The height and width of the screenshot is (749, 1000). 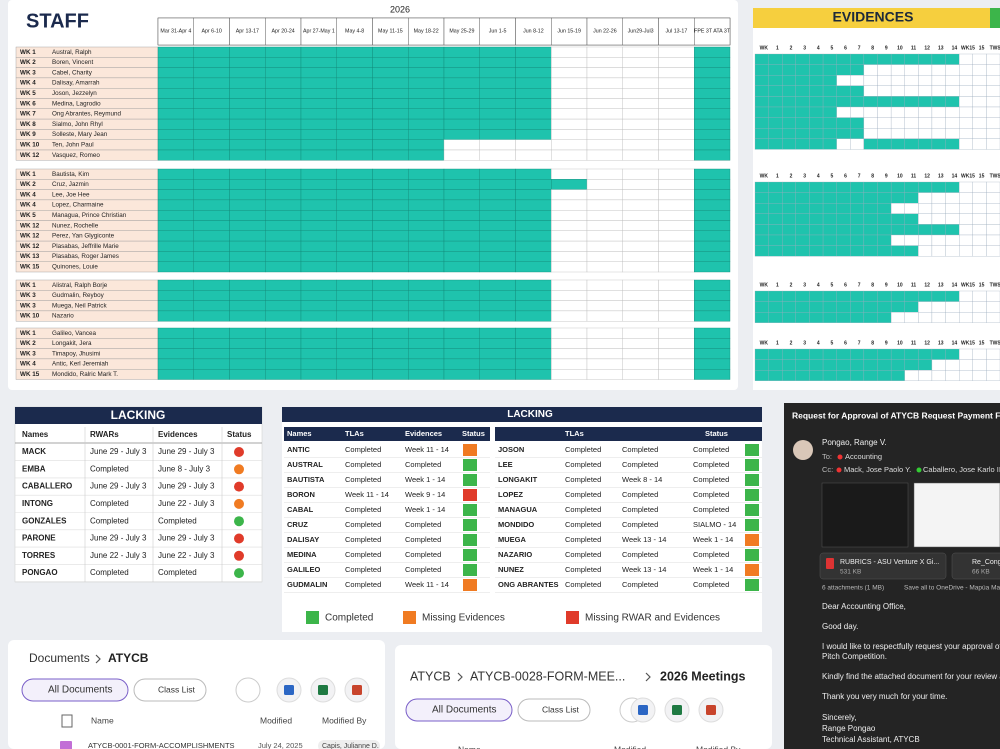 I want to click on evidence-column-header: 4, so click(x=818, y=343).